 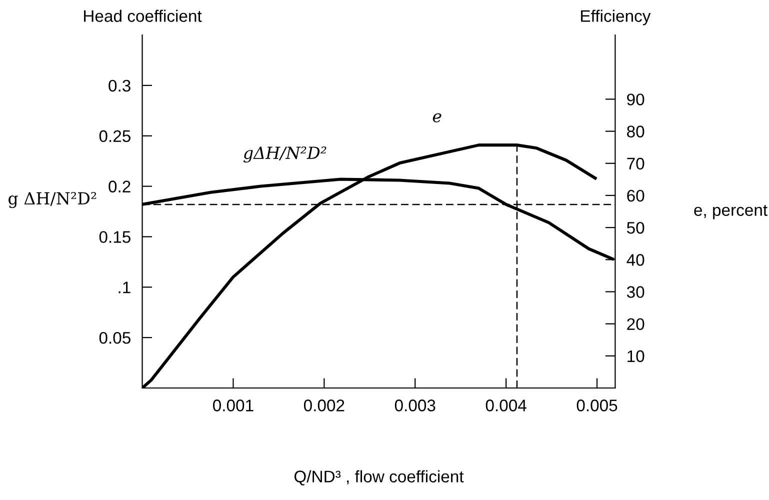 What do you see at coordinates (52, 200) in the screenshot?
I see `y-axis-title: g ΔH/N²D²` at bounding box center [52, 200].